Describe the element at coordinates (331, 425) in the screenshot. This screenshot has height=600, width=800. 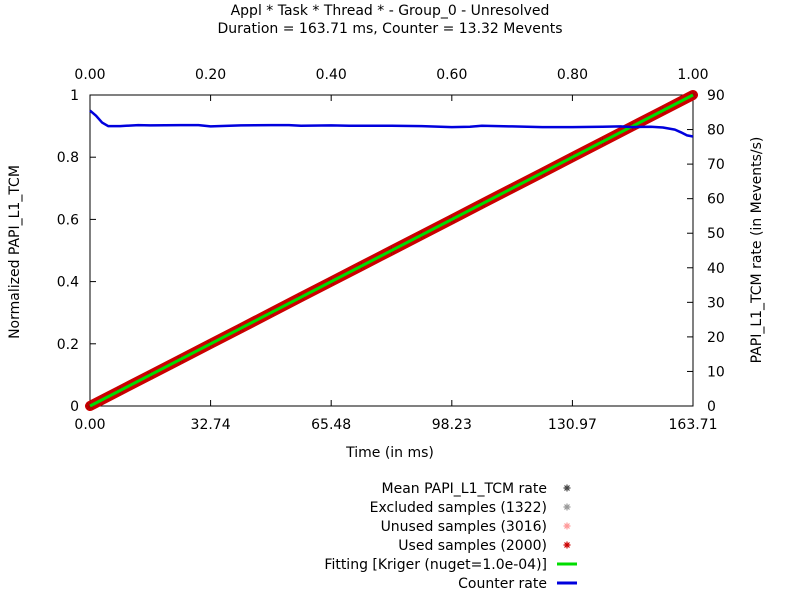
I see `x-tick-label: 65.48` at that location.